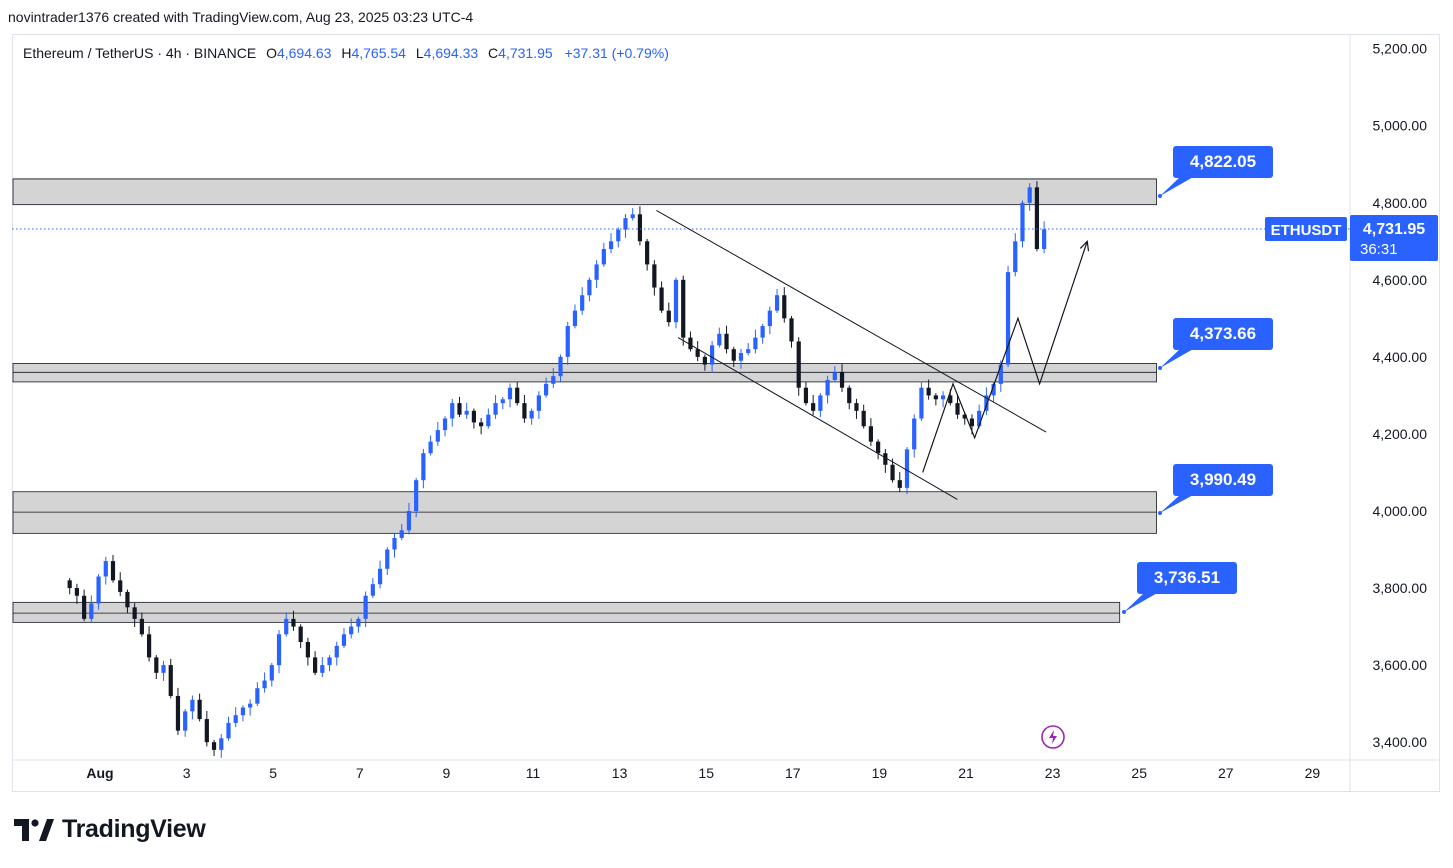 The image size is (1453, 868). What do you see at coordinates (187, 773) in the screenshot?
I see `x-tick-label: 3` at bounding box center [187, 773].